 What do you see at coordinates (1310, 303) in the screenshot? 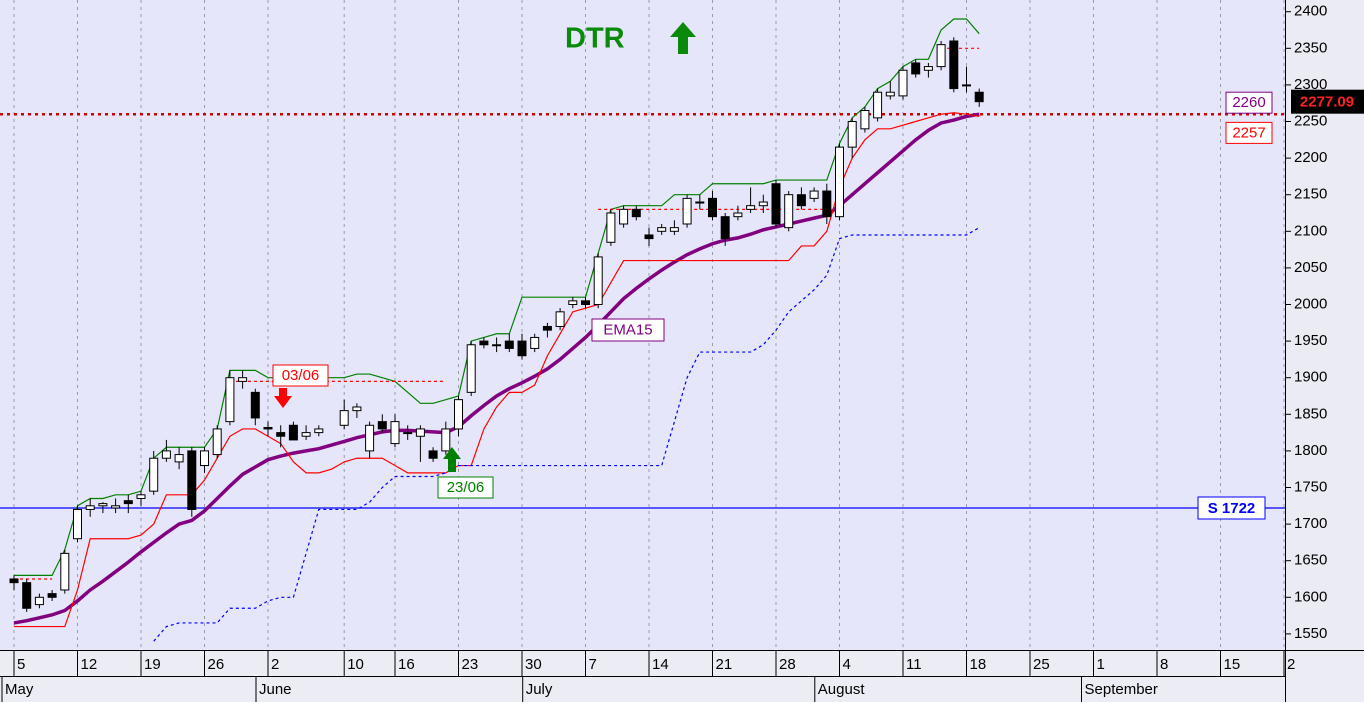
I see `y-tick-label: 2000` at bounding box center [1310, 303].